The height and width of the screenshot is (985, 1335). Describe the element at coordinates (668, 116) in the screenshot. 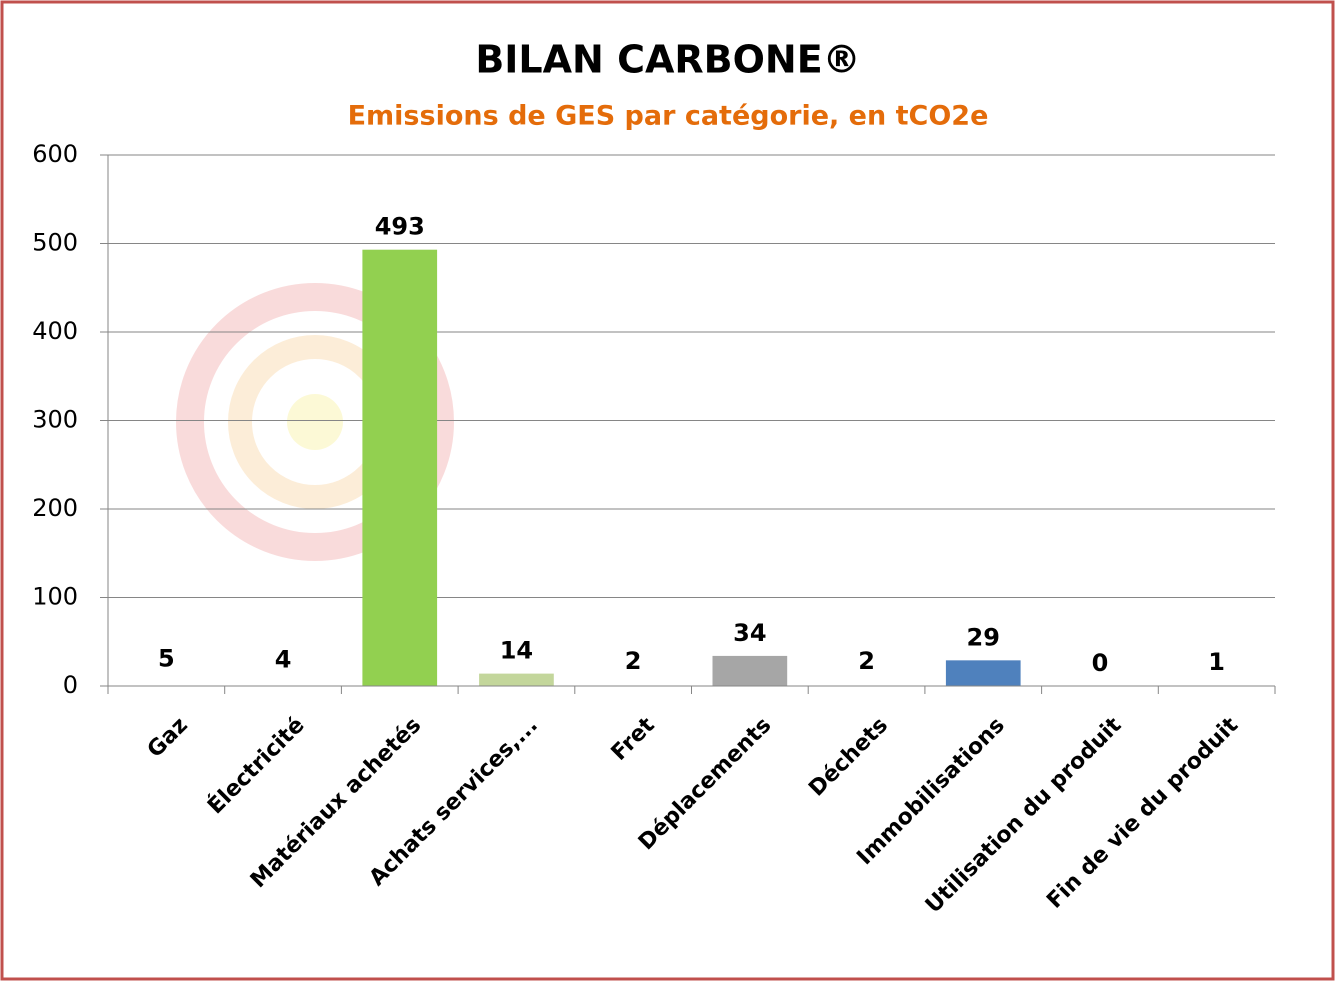

I see `chart-subtitle: Emissions de GES par catégorie, en tCO2e` at that location.